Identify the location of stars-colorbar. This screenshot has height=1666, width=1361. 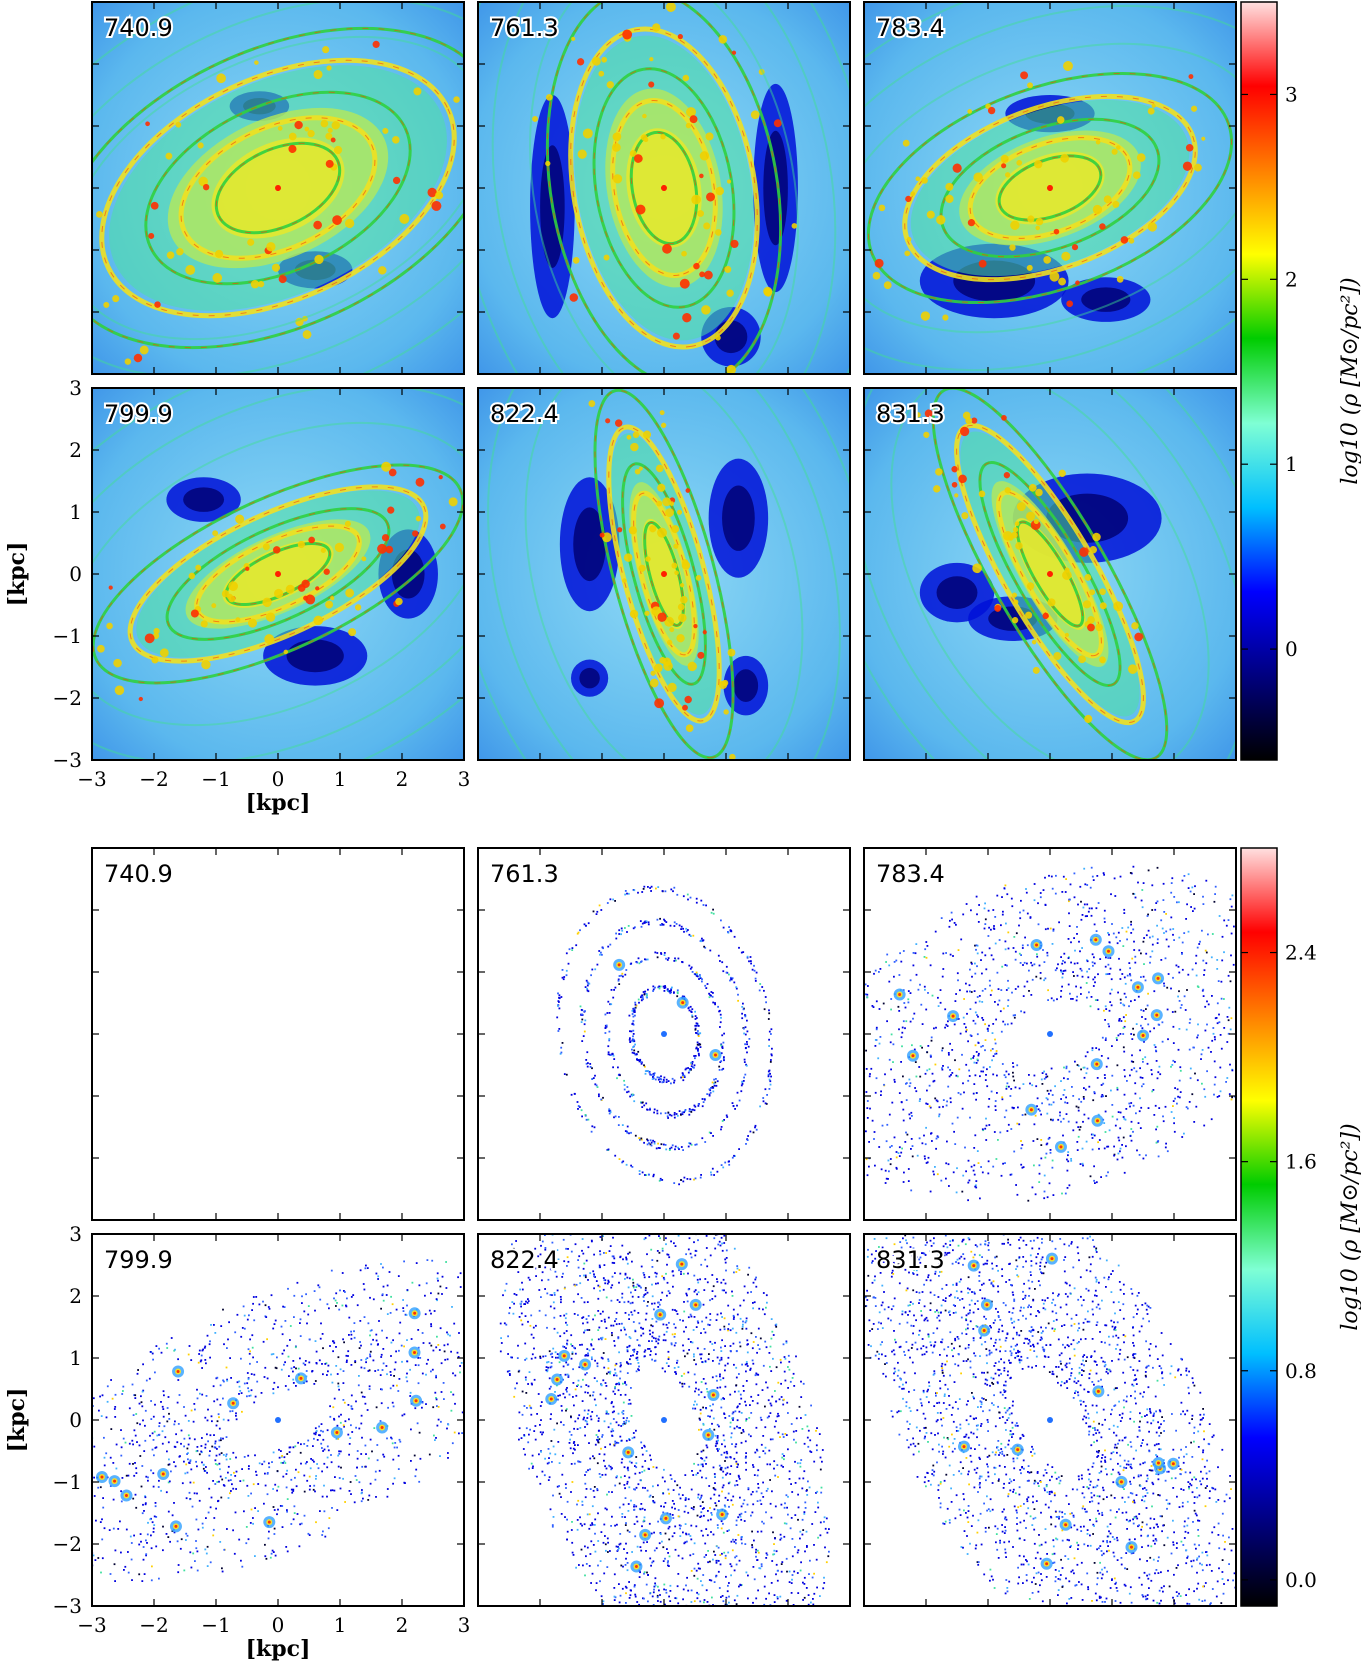
(1259, 1227).